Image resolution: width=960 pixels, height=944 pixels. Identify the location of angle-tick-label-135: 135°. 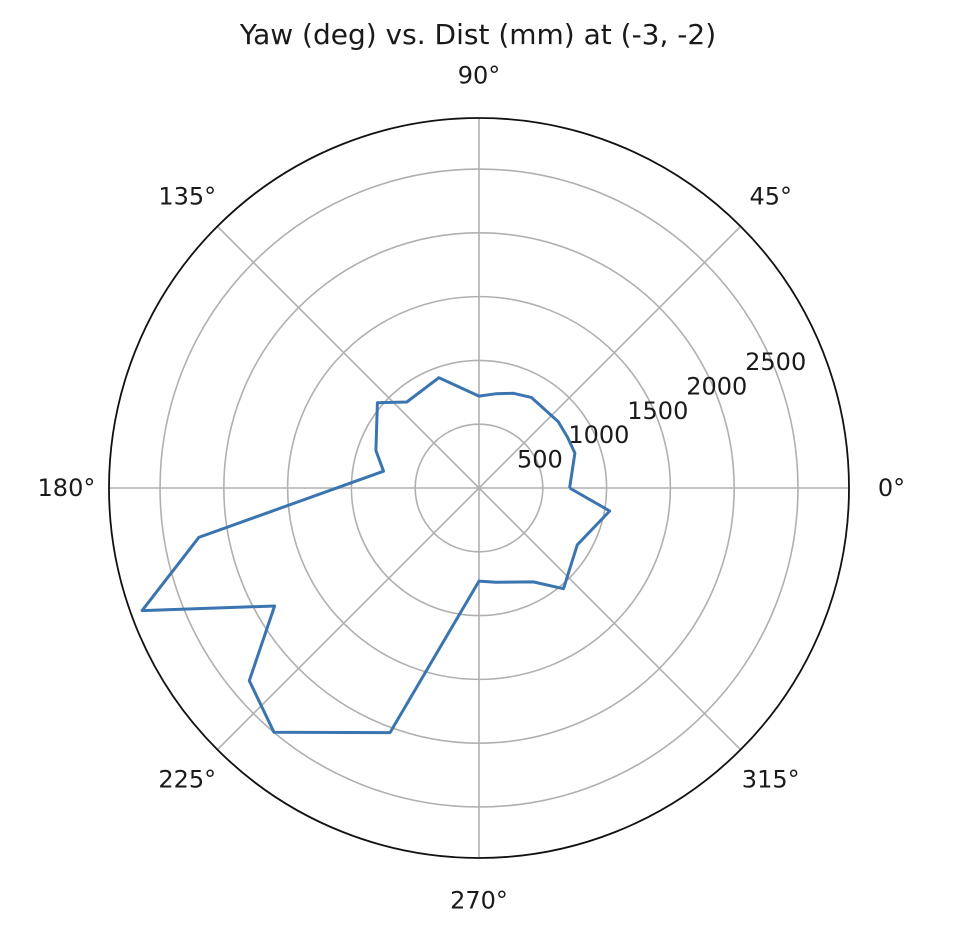
(187, 196).